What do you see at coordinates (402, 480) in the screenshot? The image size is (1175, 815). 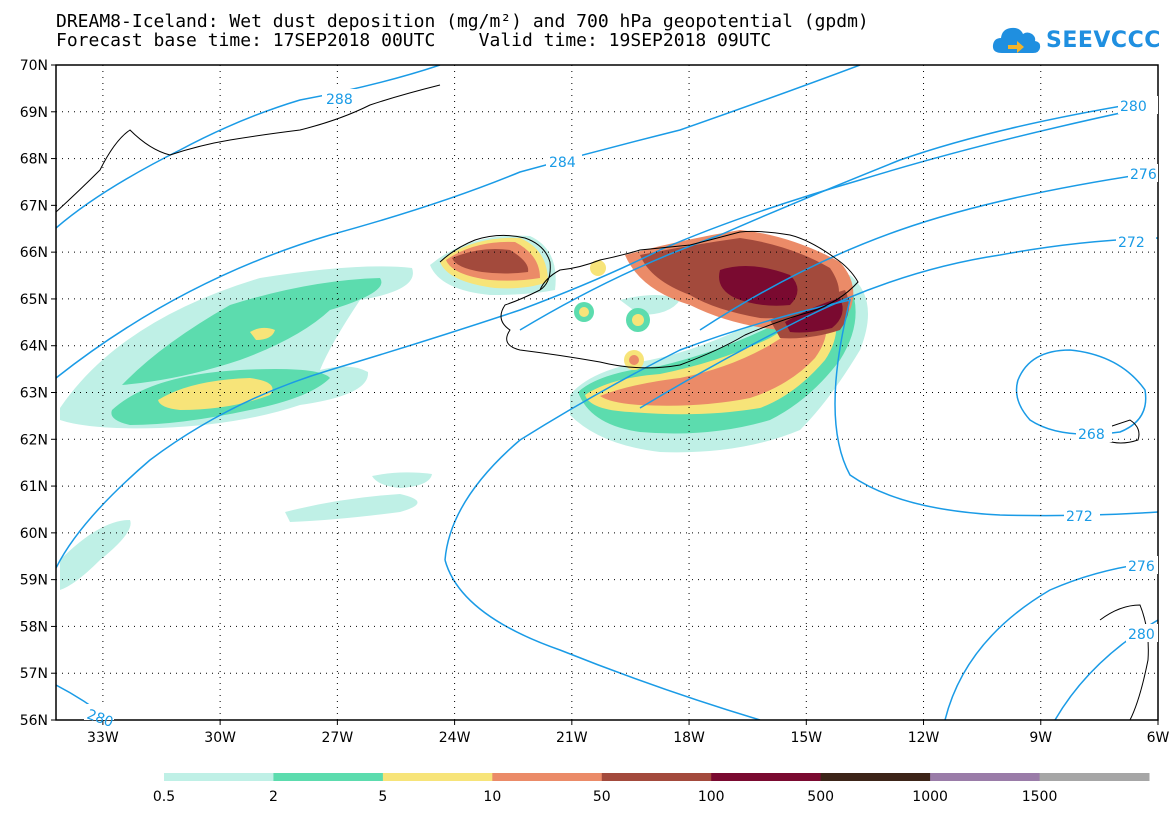 I see `dust-area-0.5d` at bounding box center [402, 480].